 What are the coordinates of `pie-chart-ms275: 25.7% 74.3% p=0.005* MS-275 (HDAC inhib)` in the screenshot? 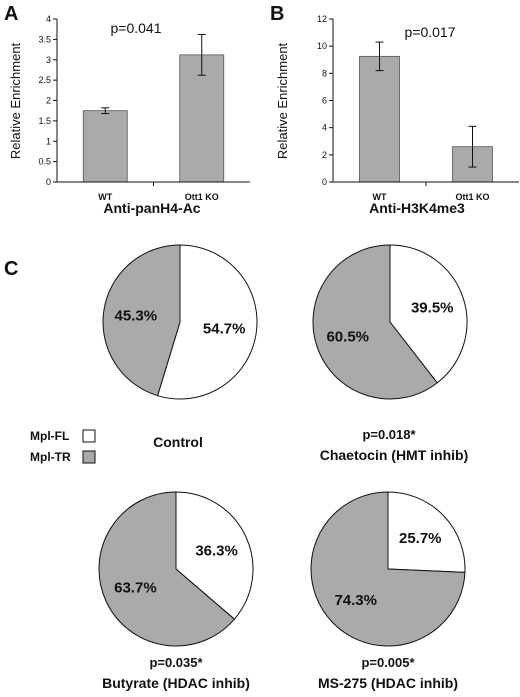 It's located at (388, 591).